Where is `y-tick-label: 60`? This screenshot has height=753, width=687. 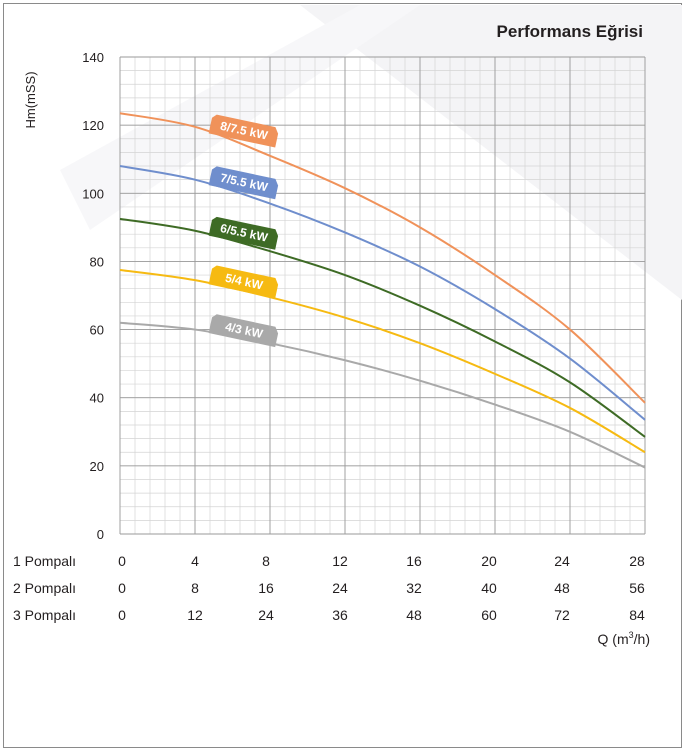 y-tick-label: 60 is located at coordinates (97, 330).